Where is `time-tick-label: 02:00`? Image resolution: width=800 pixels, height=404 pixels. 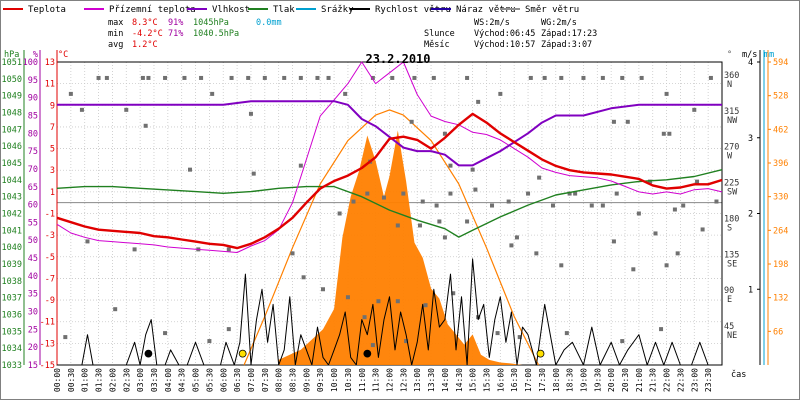
time-tick-label: 02:00 is located at coordinates (112, 380).